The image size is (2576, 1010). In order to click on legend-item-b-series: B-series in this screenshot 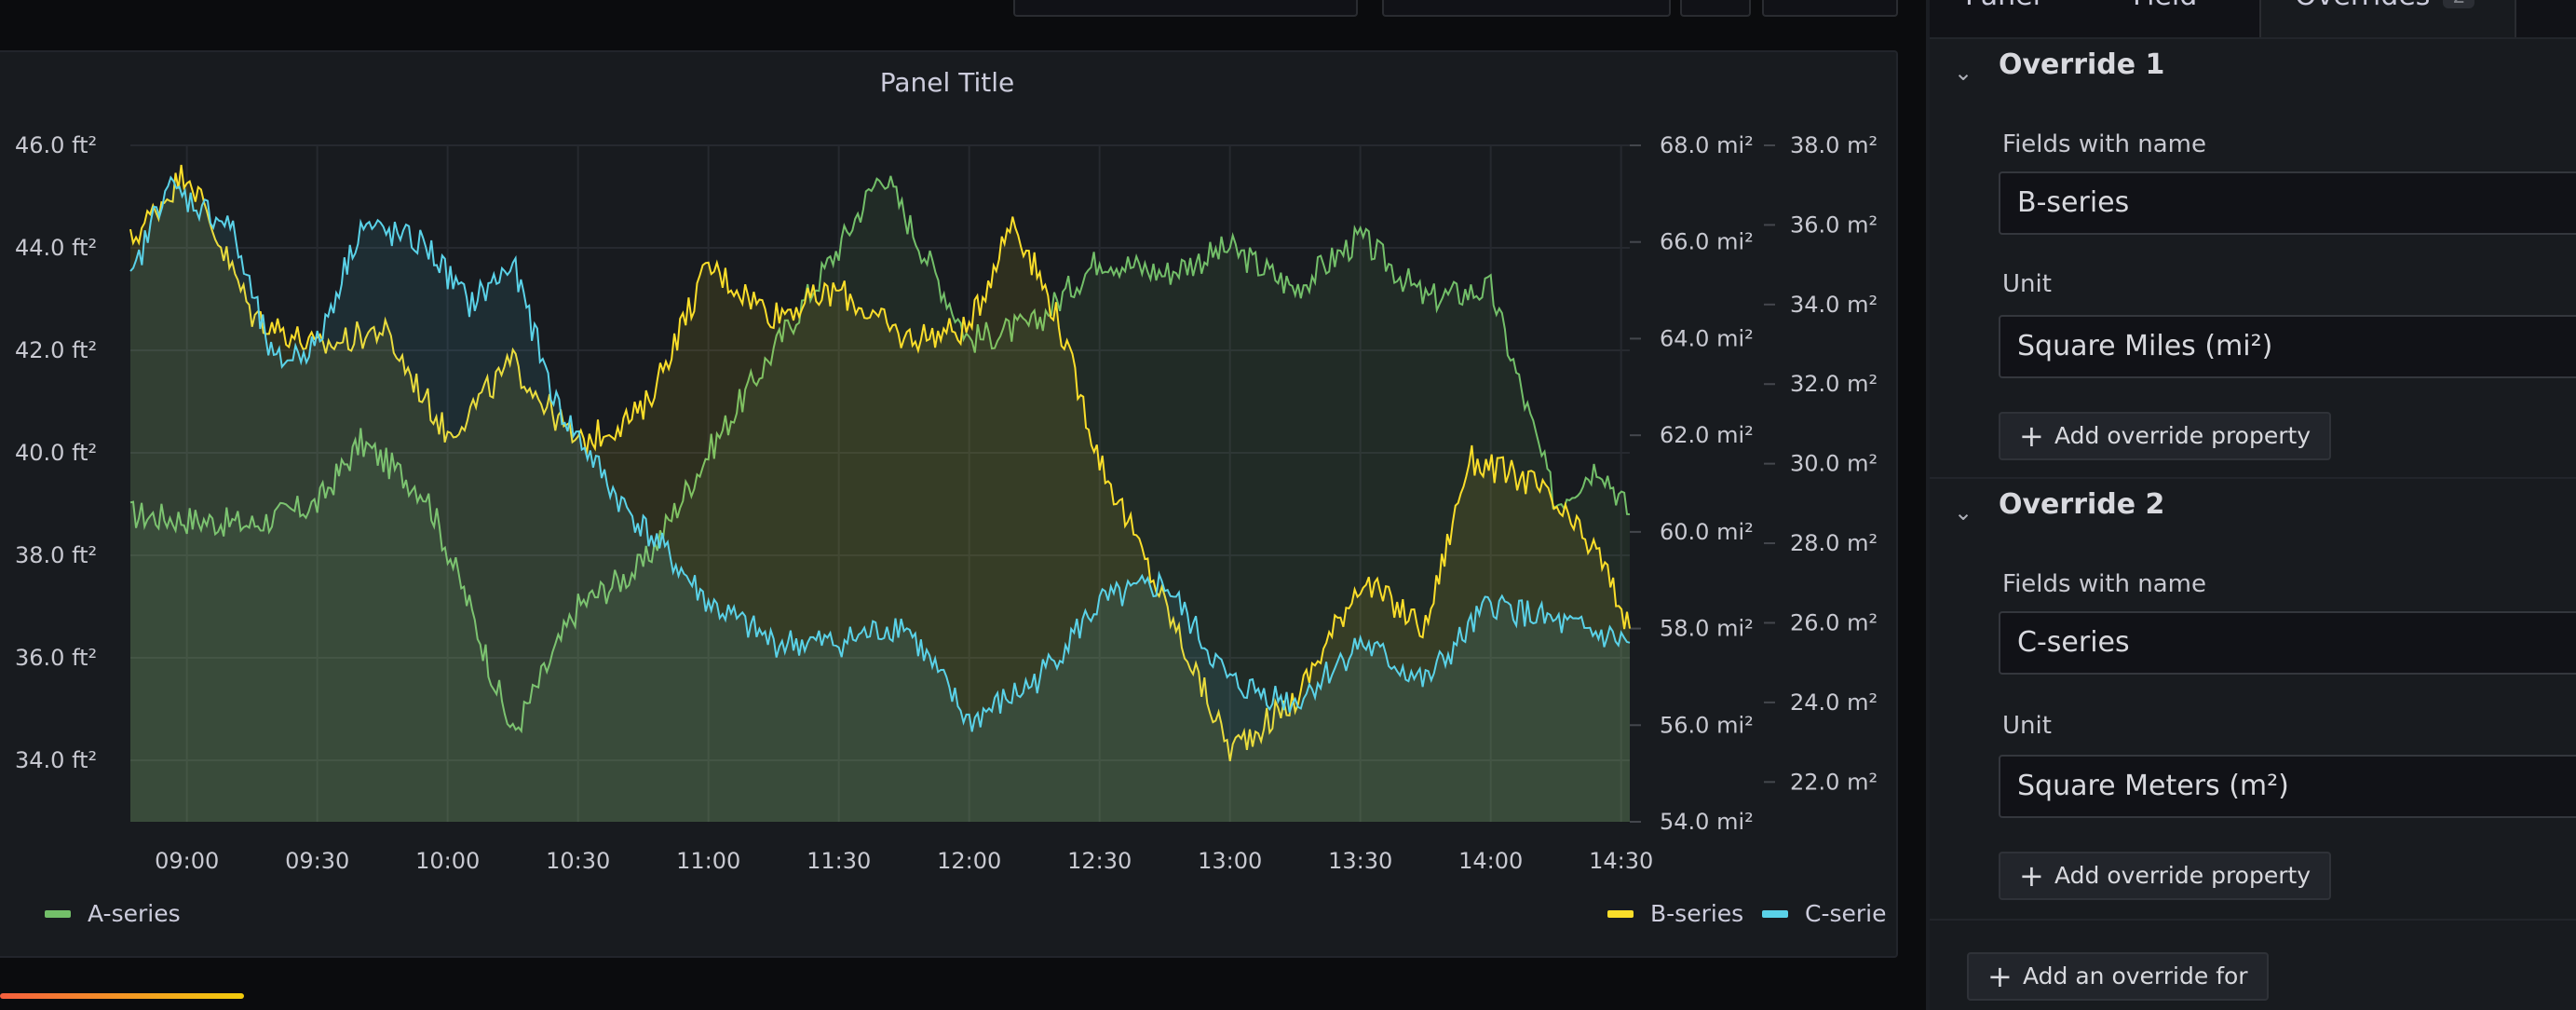, I will do `click(1675, 914)`.